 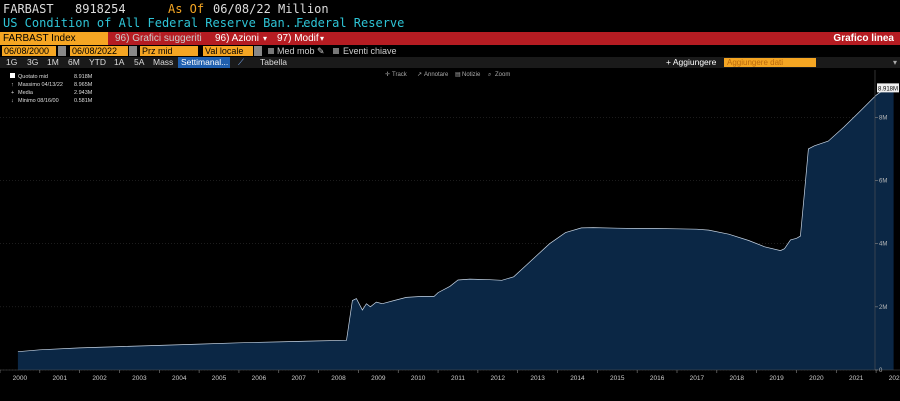 I want to click on y-tick-label: 4M, so click(x=883, y=245).